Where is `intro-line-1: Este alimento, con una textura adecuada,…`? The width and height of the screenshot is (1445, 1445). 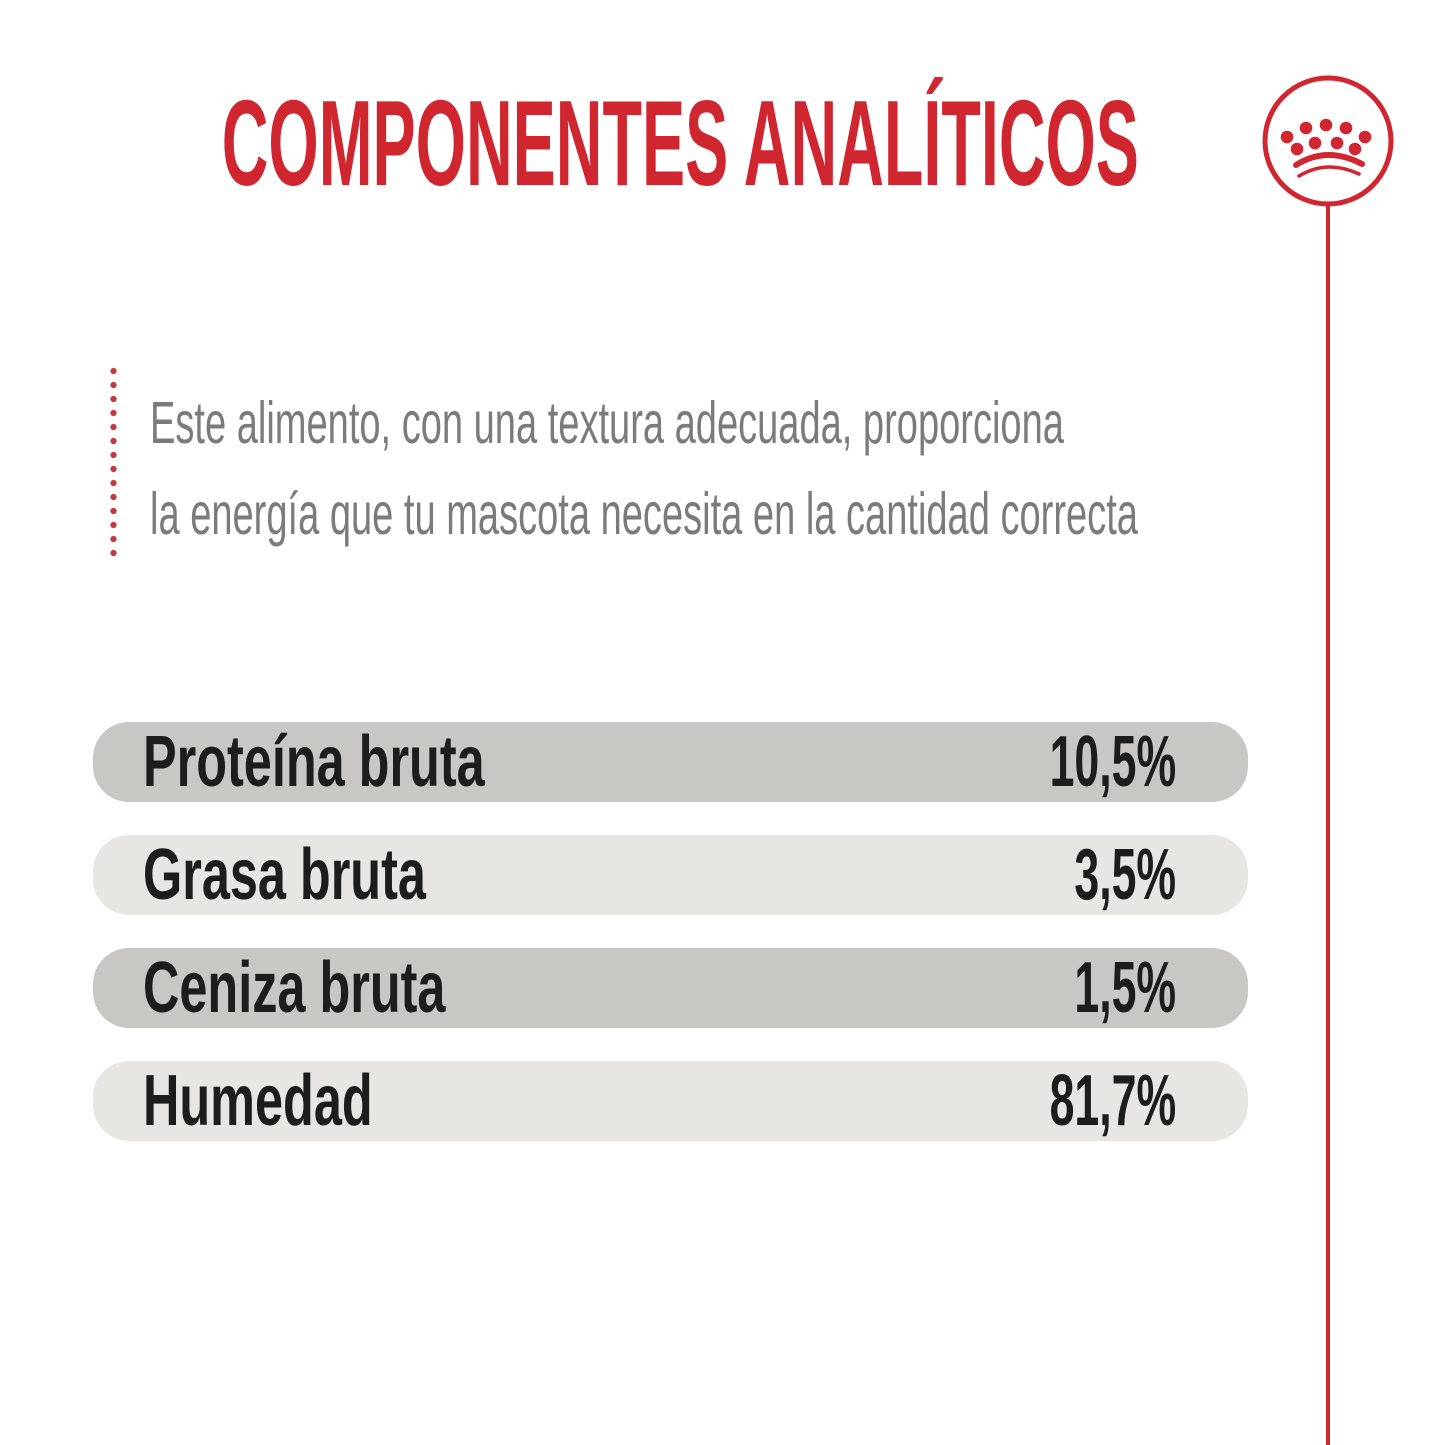 intro-line-1: Este alimento, con una textura adecuada,… is located at coordinates (607, 423).